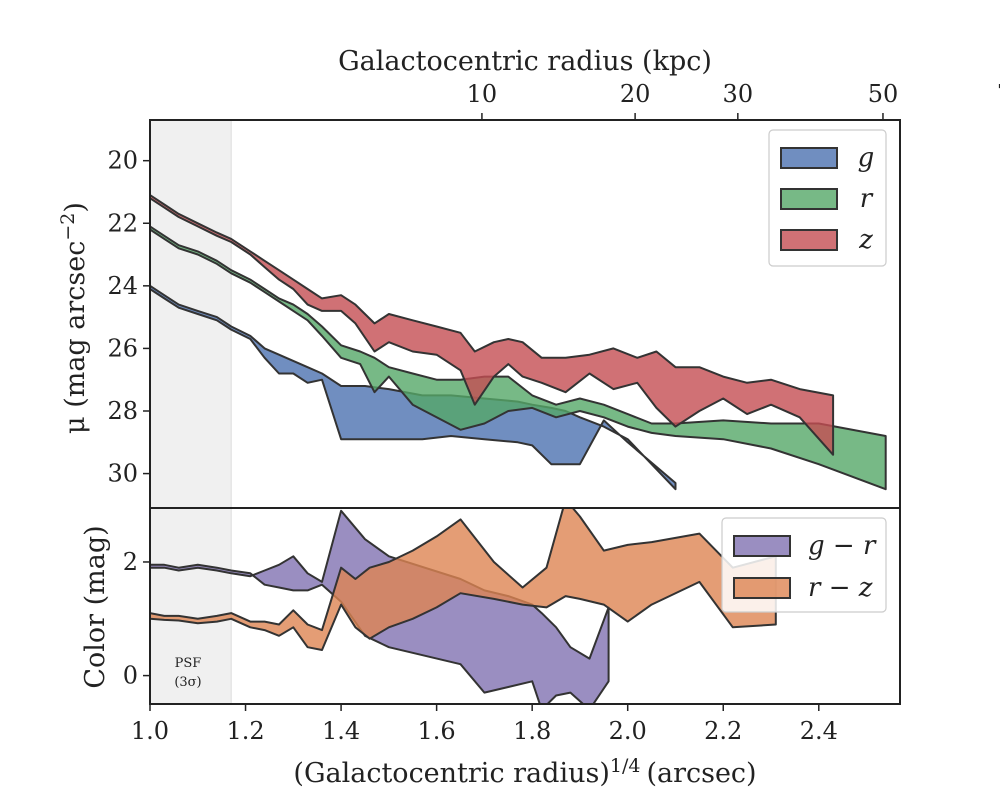 This screenshot has height=800, width=1000. Describe the element at coordinates (866, 158) in the screenshot. I see `legend-label-g: g` at that location.